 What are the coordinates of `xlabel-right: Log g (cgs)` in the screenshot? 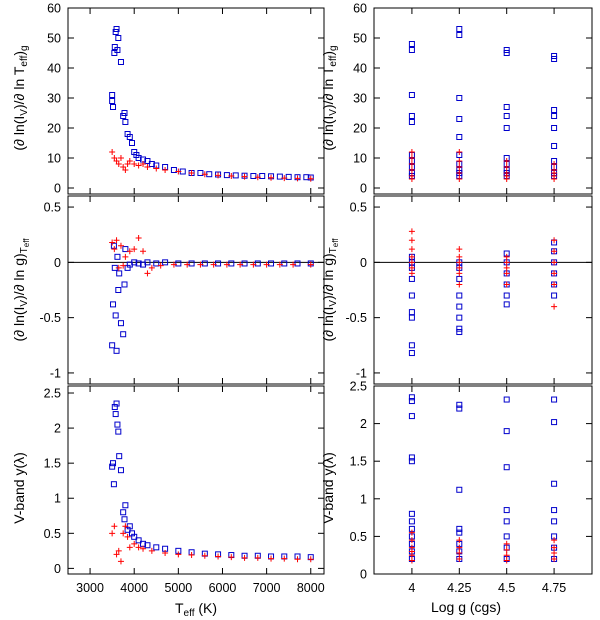 It's located at (466, 607).